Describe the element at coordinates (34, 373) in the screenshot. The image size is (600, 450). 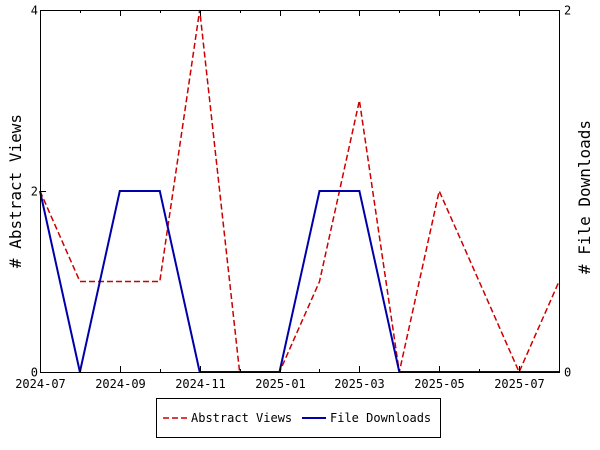
I see `y-left-tick-label: 0` at that location.